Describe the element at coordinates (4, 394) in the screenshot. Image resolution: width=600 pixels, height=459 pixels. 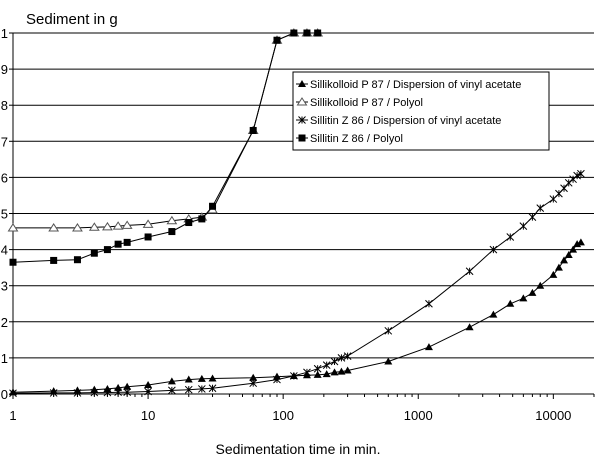
I see `y-tick-label: 0` at that location.